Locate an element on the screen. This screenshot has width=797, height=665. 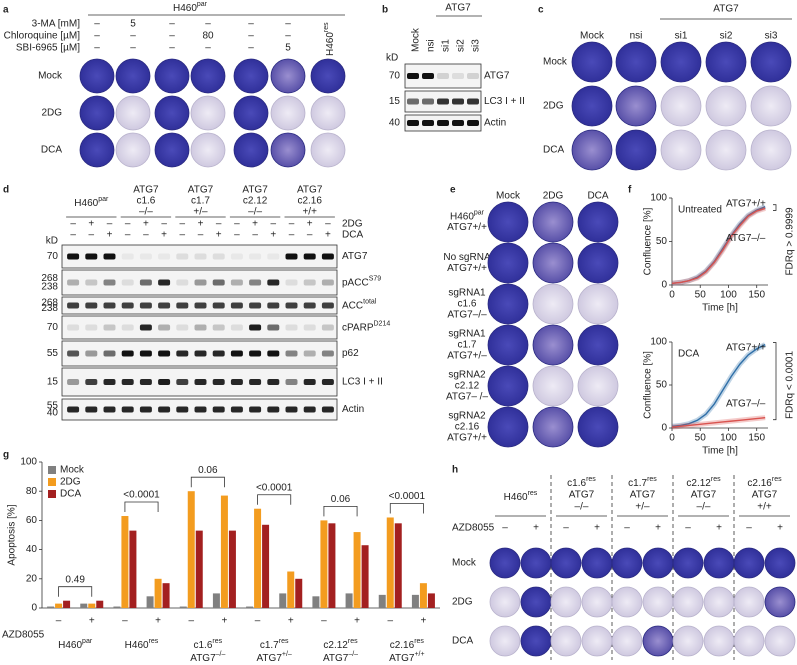
column-label: si2 is located at coordinates (461, 45).